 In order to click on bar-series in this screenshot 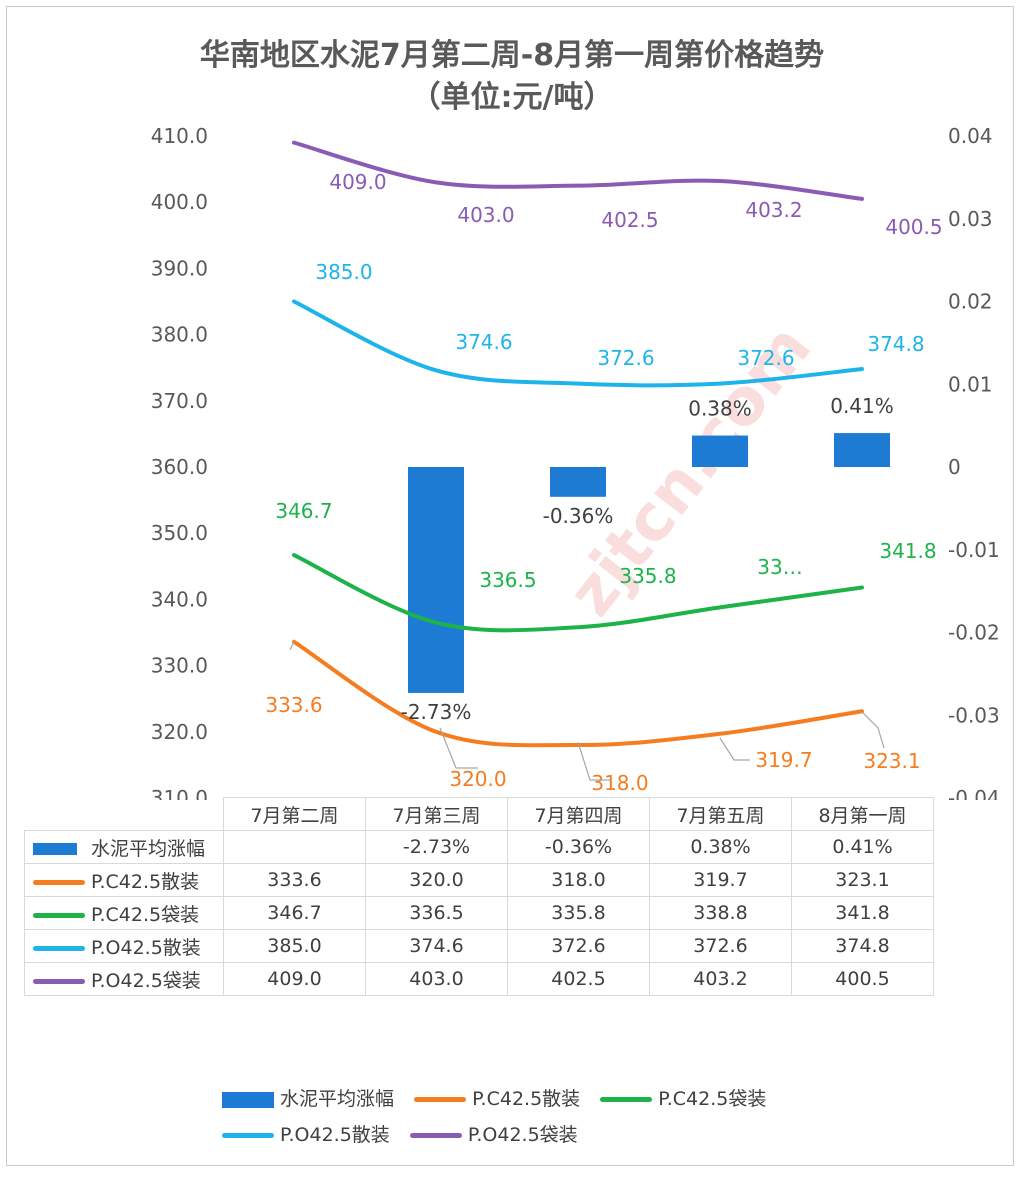, I will do `click(649, 563)`.